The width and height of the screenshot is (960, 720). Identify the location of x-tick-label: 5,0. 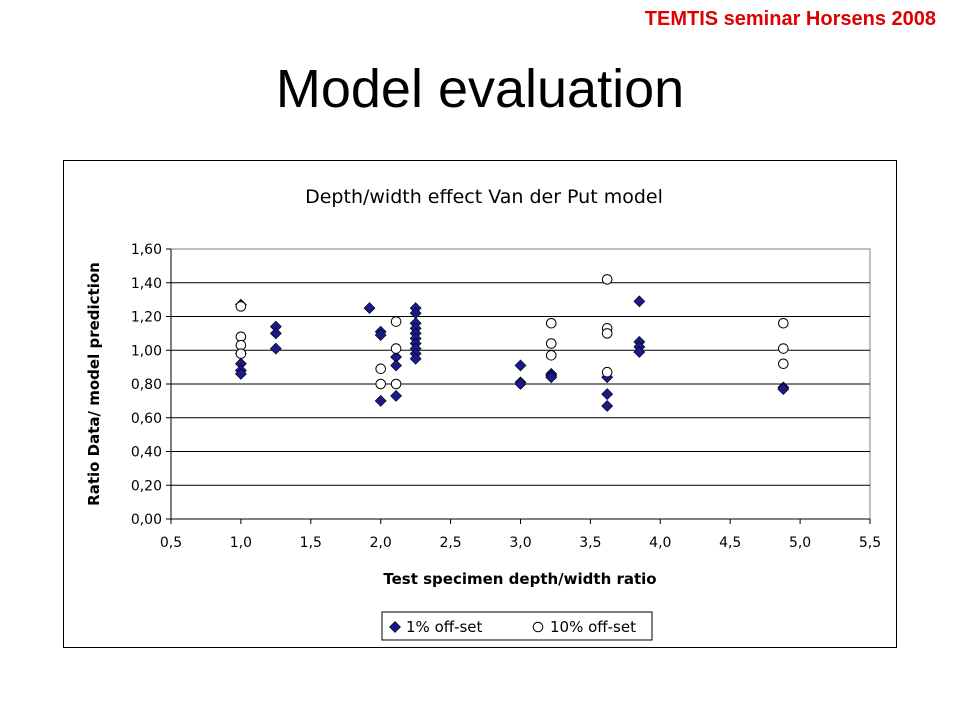
(800, 543).